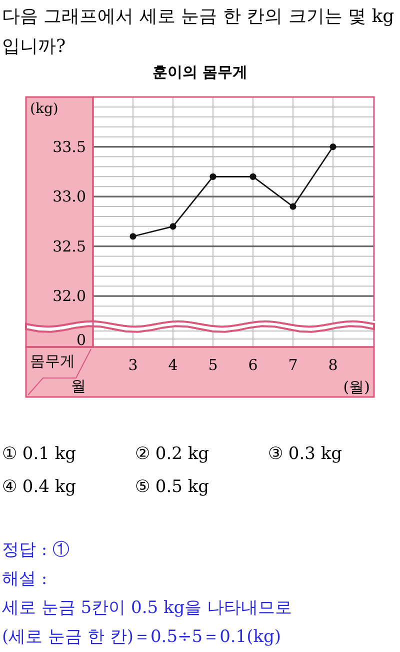 The width and height of the screenshot is (400, 652). I want to click on y-tick-label: 32.0, so click(69, 296).